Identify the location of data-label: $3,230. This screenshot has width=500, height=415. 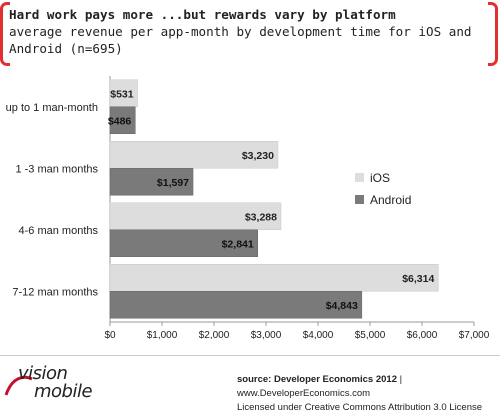
(258, 156).